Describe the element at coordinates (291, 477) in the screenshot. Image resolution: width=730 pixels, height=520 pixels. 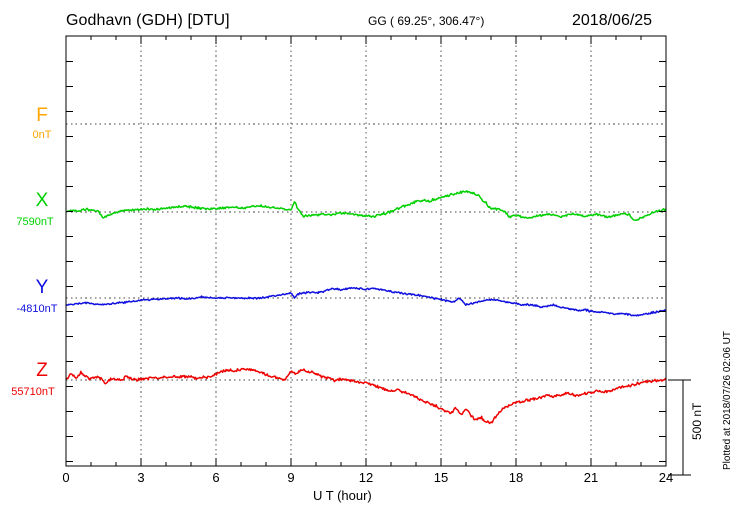
I see `x-tick-label-9: 9` at that location.